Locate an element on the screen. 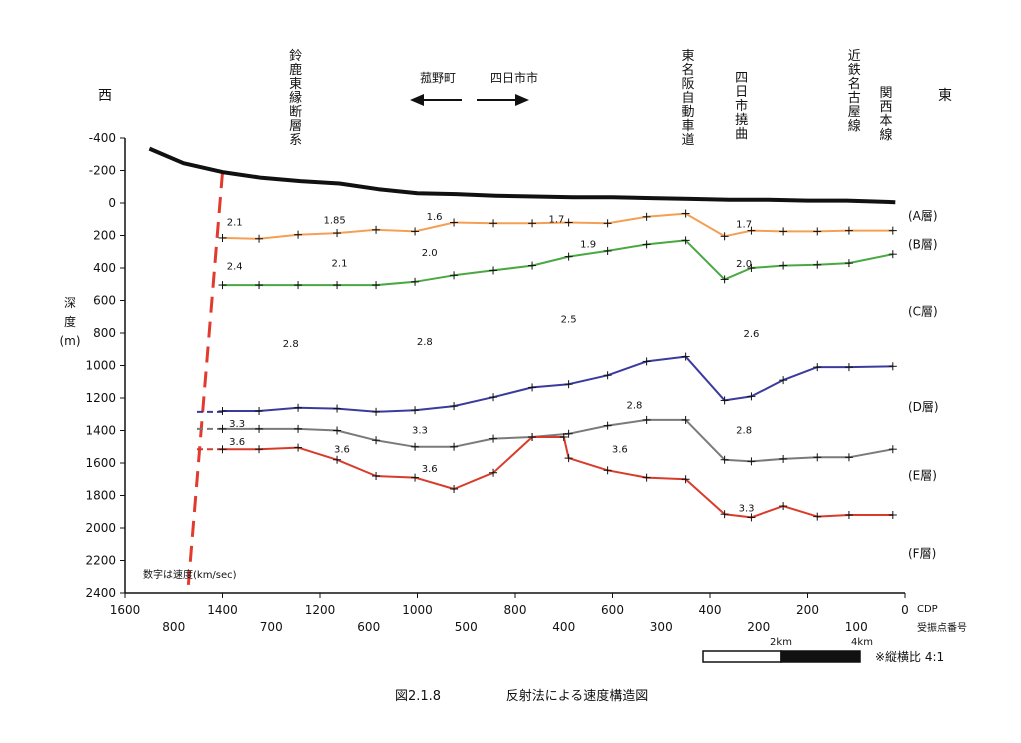  y-tick-label: 1200 is located at coordinates (100, 398).